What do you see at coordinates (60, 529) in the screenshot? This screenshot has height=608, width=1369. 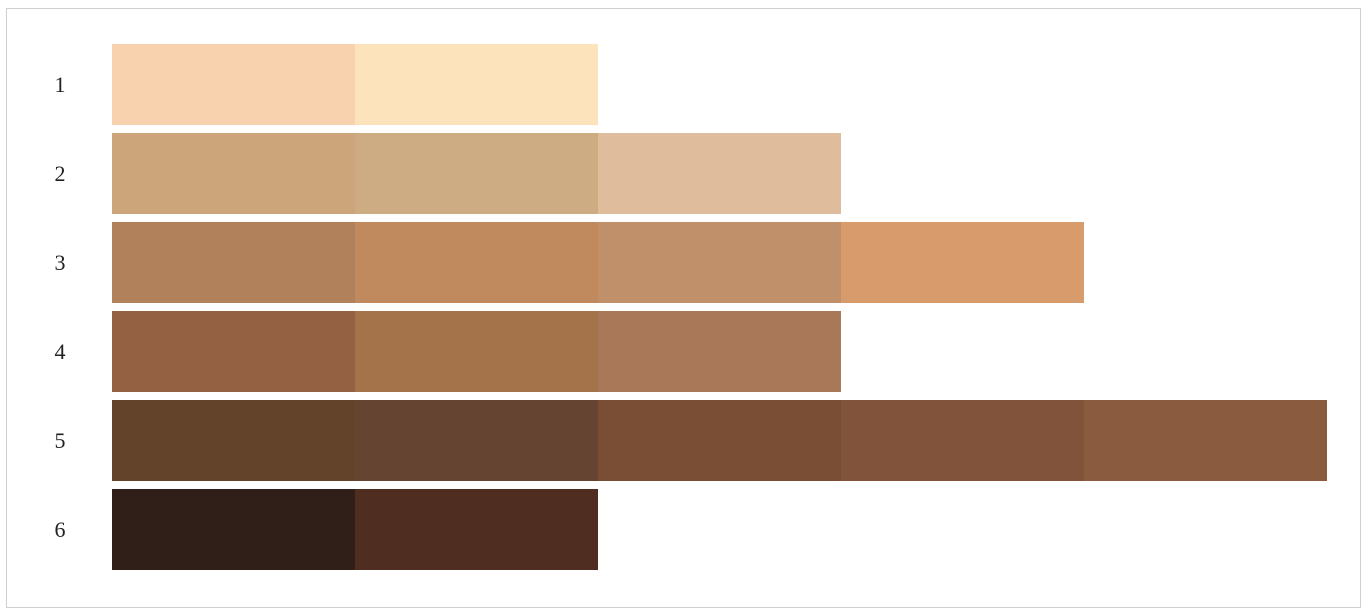 I see `row-label: 6` at bounding box center [60, 529].